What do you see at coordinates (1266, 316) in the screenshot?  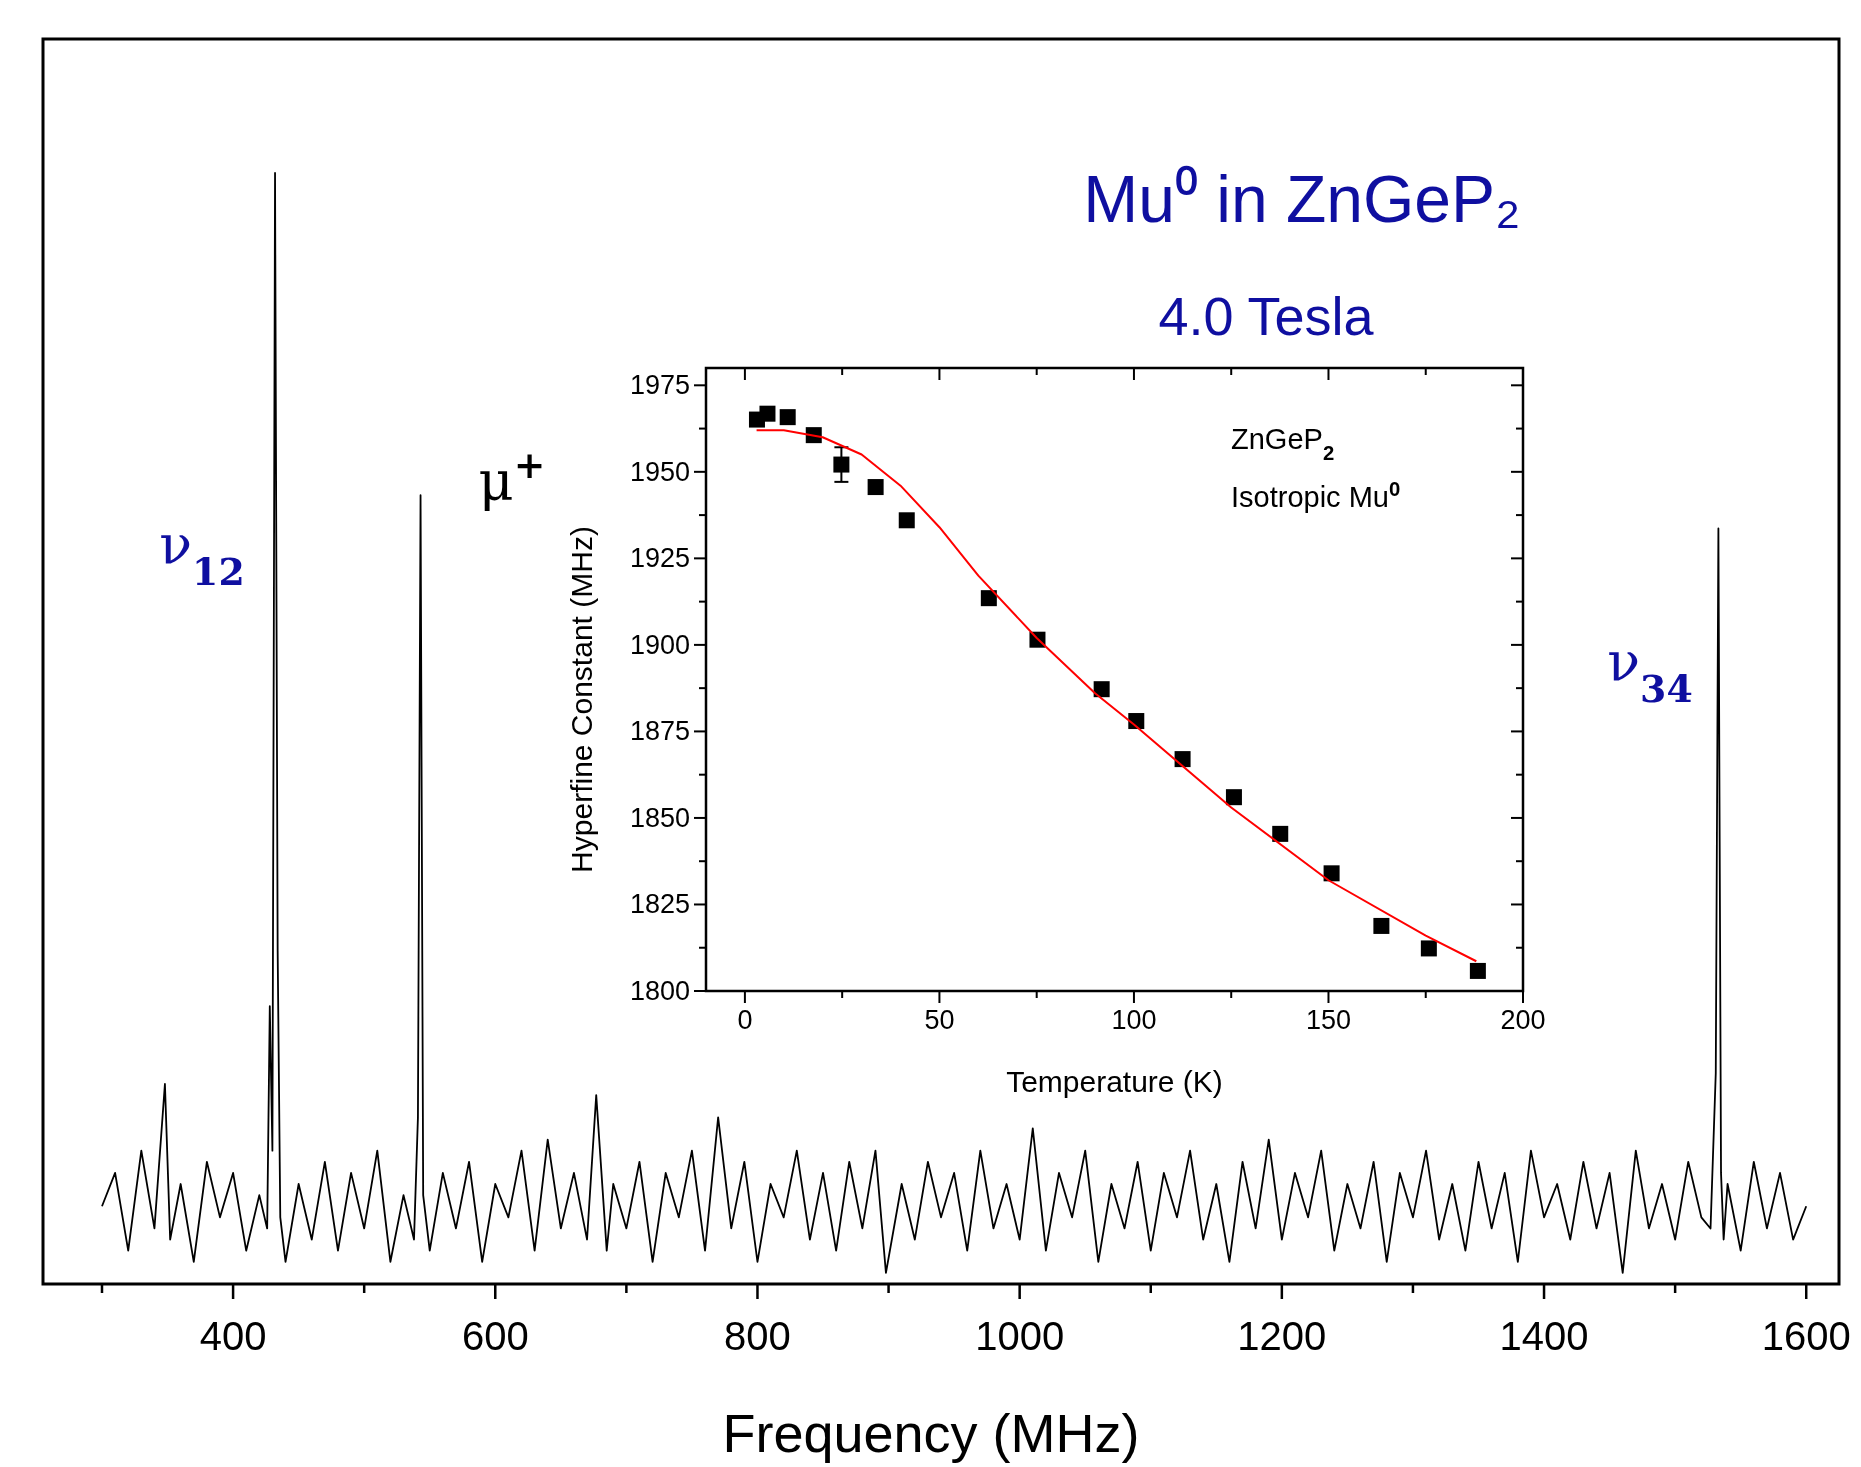 I see `text: 4.0 Tesla` at bounding box center [1266, 316].